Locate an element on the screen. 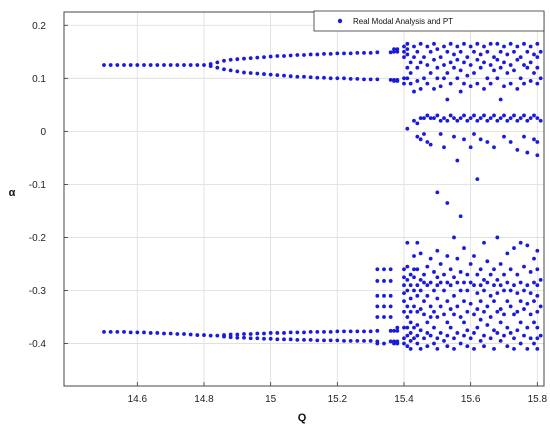 The image size is (550, 429). y-tick-label: 0.1 is located at coordinates (39, 79).